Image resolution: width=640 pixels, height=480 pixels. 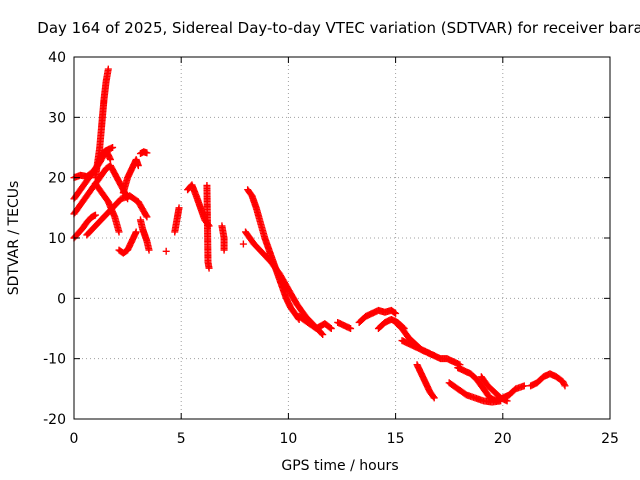 What do you see at coordinates (179, 208) in the screenshot?
I see `arc-13-point` at bounding box center [179, 208].